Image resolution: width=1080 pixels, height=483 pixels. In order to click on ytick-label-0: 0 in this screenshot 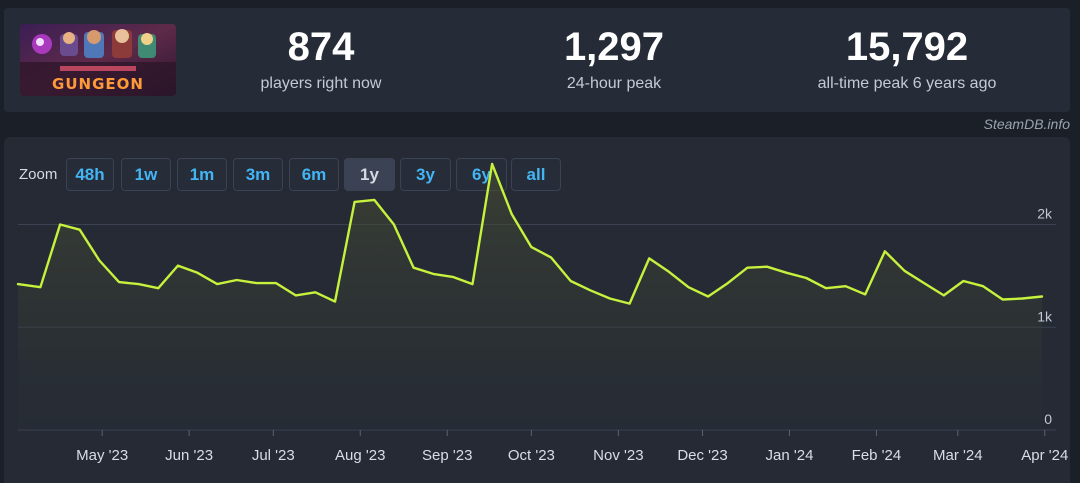, I will do `click(1048, 419)`.